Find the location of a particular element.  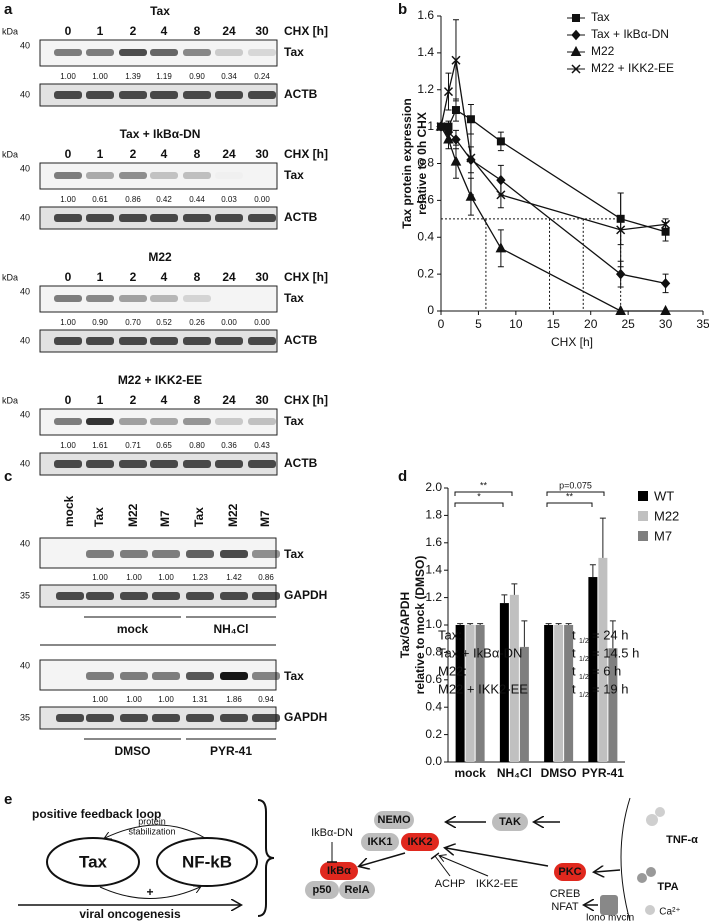

y-tick-label: 0.8 is located at coordinates (433, 652).